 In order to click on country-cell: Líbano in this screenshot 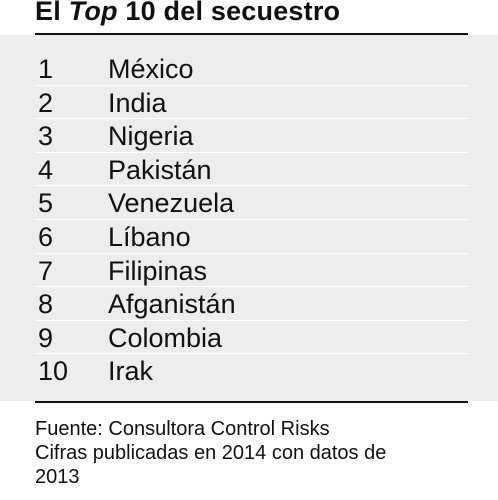, I will do `click(149, 237)`.